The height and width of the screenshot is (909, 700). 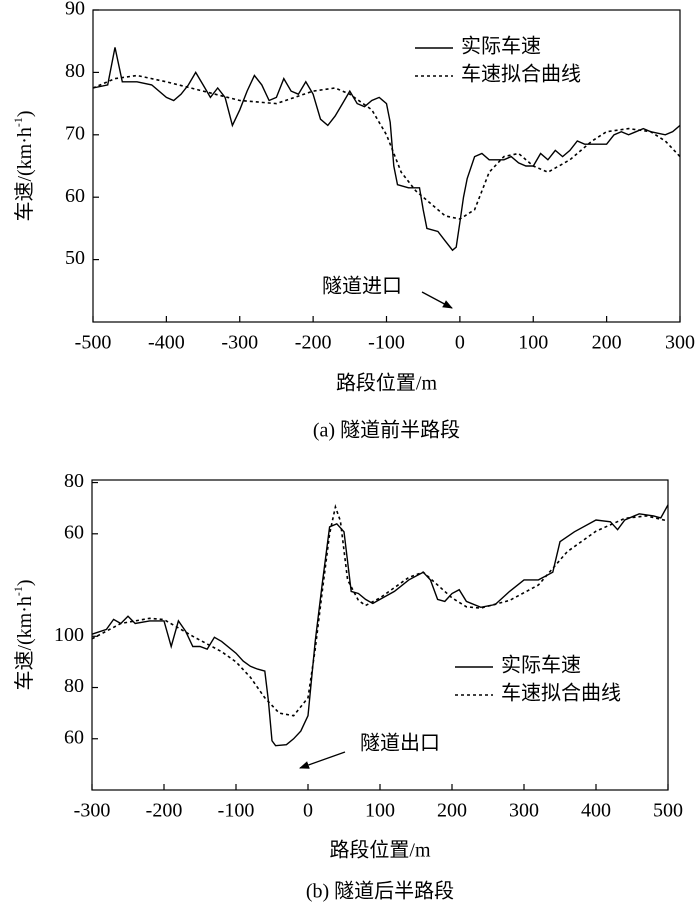 What do you see at coordinates (400, 743) in the screenshot?
I see `annotation: 隧道出口` at bounding box center [400, 743].